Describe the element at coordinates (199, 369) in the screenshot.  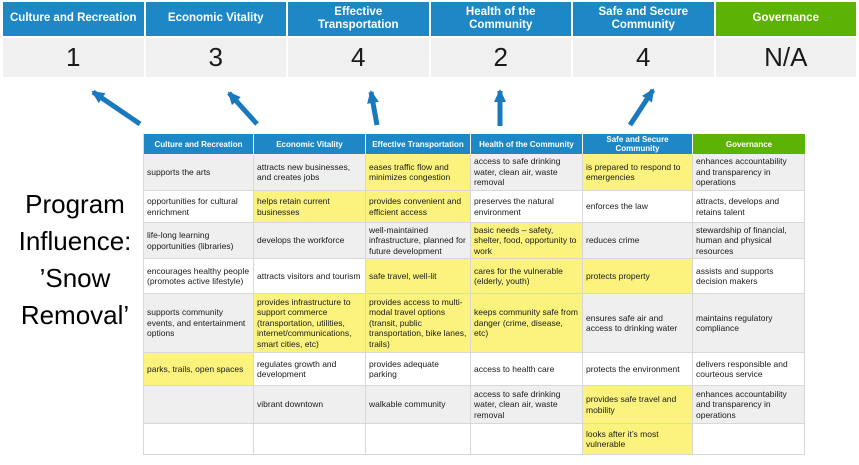
I see `matrix-cell: parks, trails, open spaces` at that location.